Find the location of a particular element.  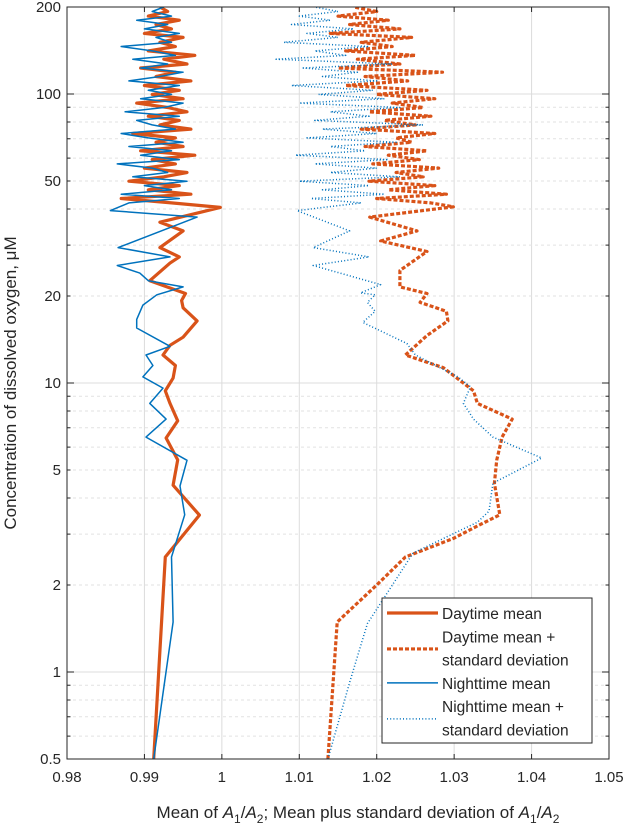

y-tick-label: 50 is located at coordinates (52, 181).